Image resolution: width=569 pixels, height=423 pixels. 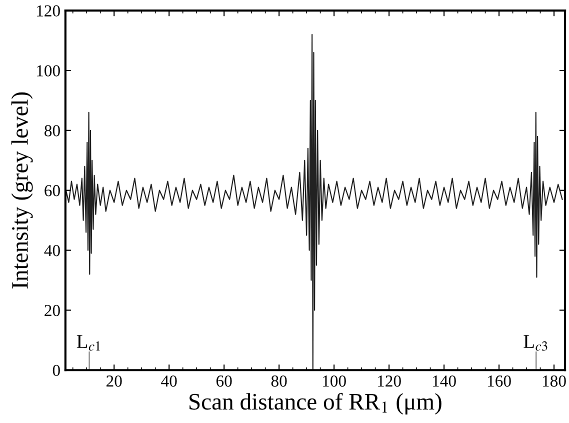 What do you see at coordinates (52, 190) in the screenshot?
I see `y-tick-label: 60` at bounding box center [52, 190].